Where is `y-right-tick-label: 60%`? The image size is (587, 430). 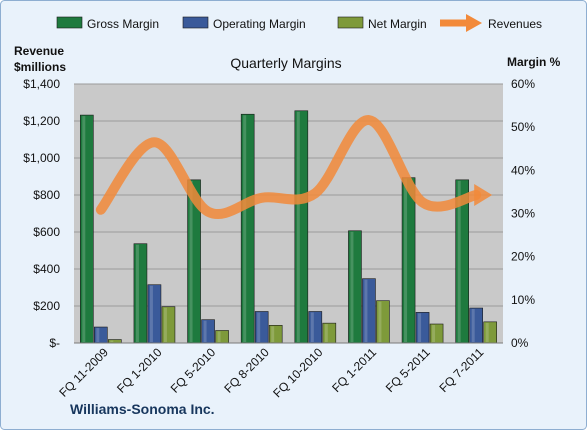
y-right-tick-label: 60% is located at coordinates (523, 84).